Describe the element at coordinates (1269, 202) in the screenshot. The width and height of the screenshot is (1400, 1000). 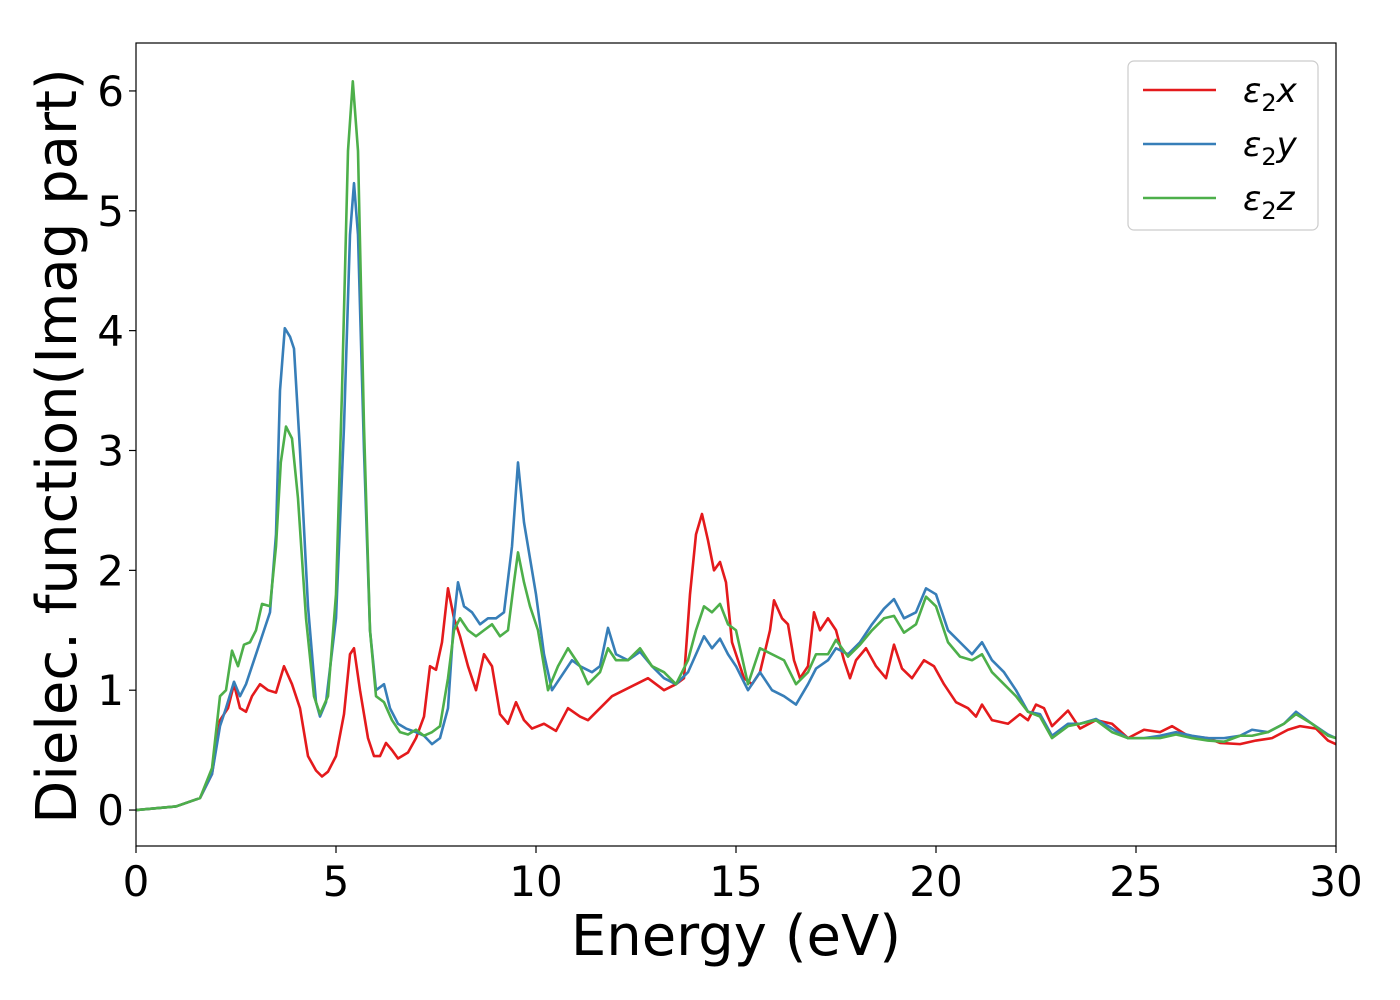
I see `legend-label-z: ε2z` at that location.